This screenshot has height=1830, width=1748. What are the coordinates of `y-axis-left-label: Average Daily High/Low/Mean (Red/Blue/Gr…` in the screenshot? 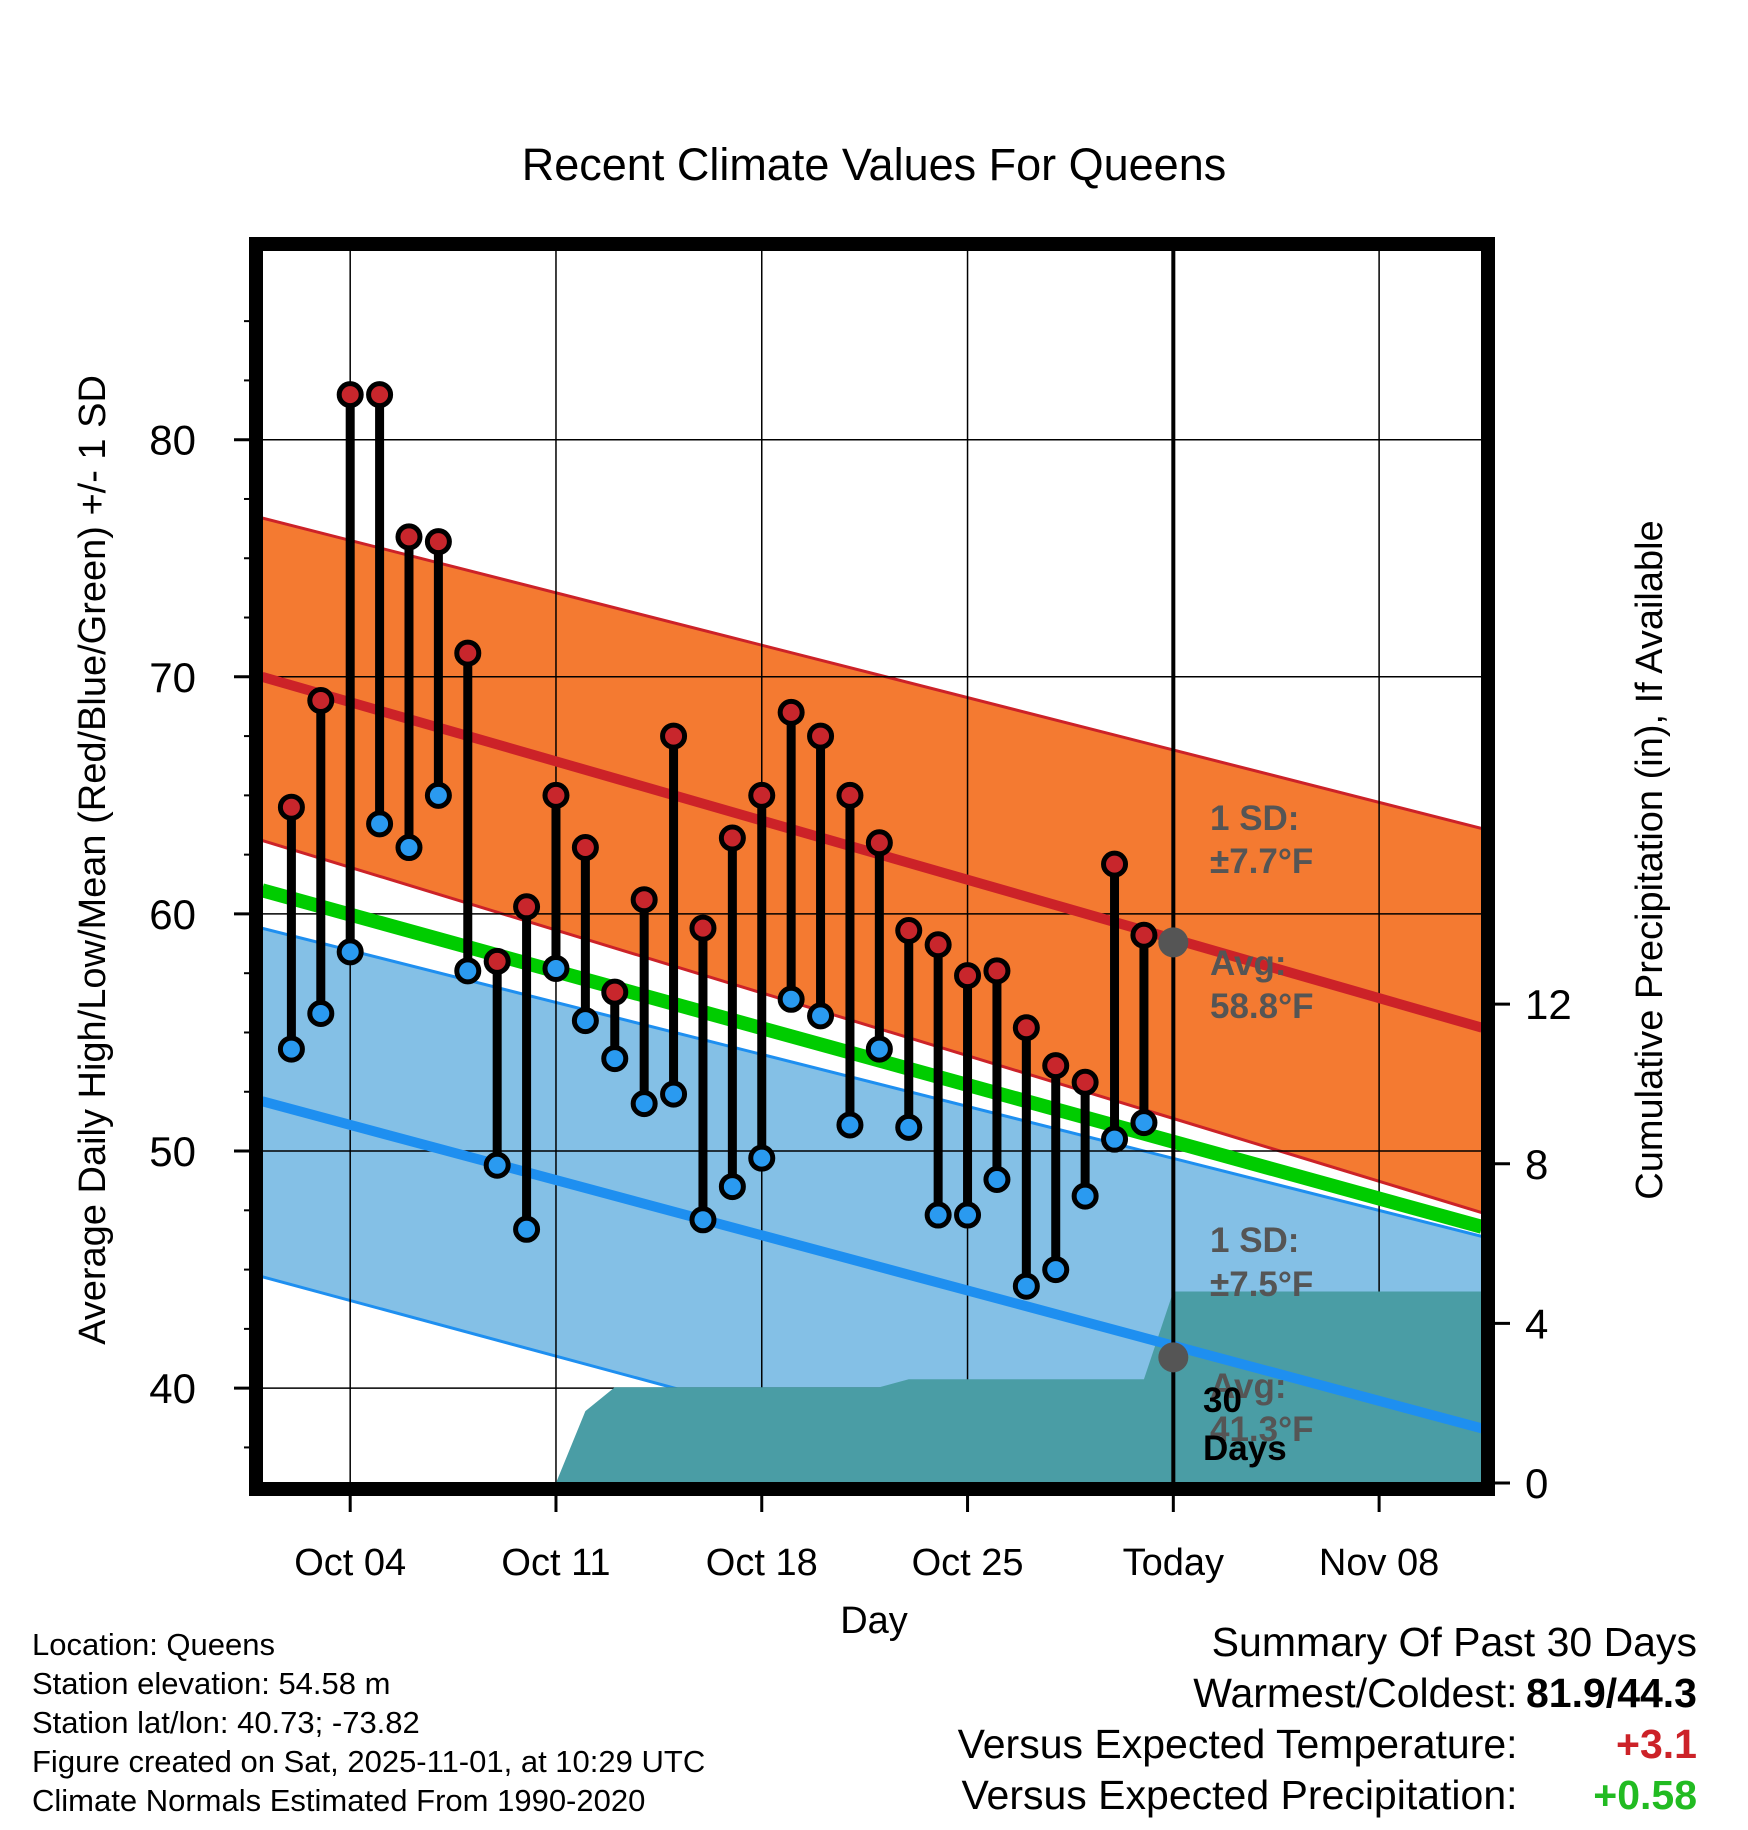 It's located at (93, 860).